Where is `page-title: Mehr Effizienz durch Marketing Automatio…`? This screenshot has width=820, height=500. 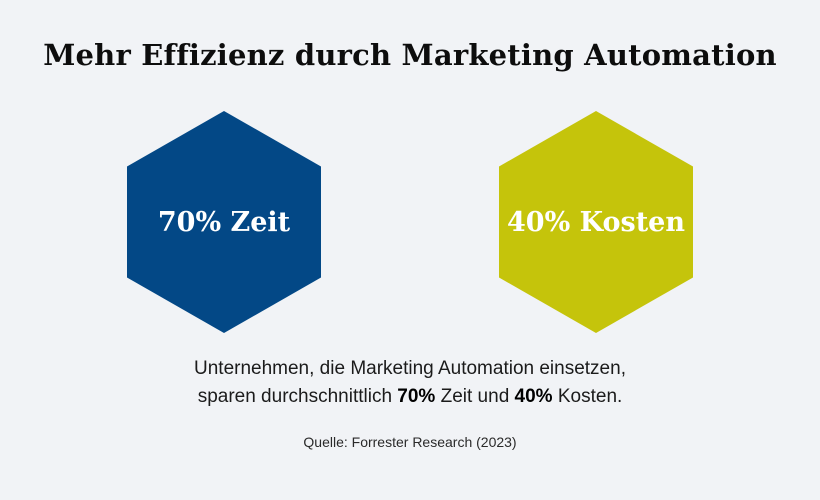
page-title: Mehr Effizienz durch Marketing Automatio… is located at coordinates (410, 55).